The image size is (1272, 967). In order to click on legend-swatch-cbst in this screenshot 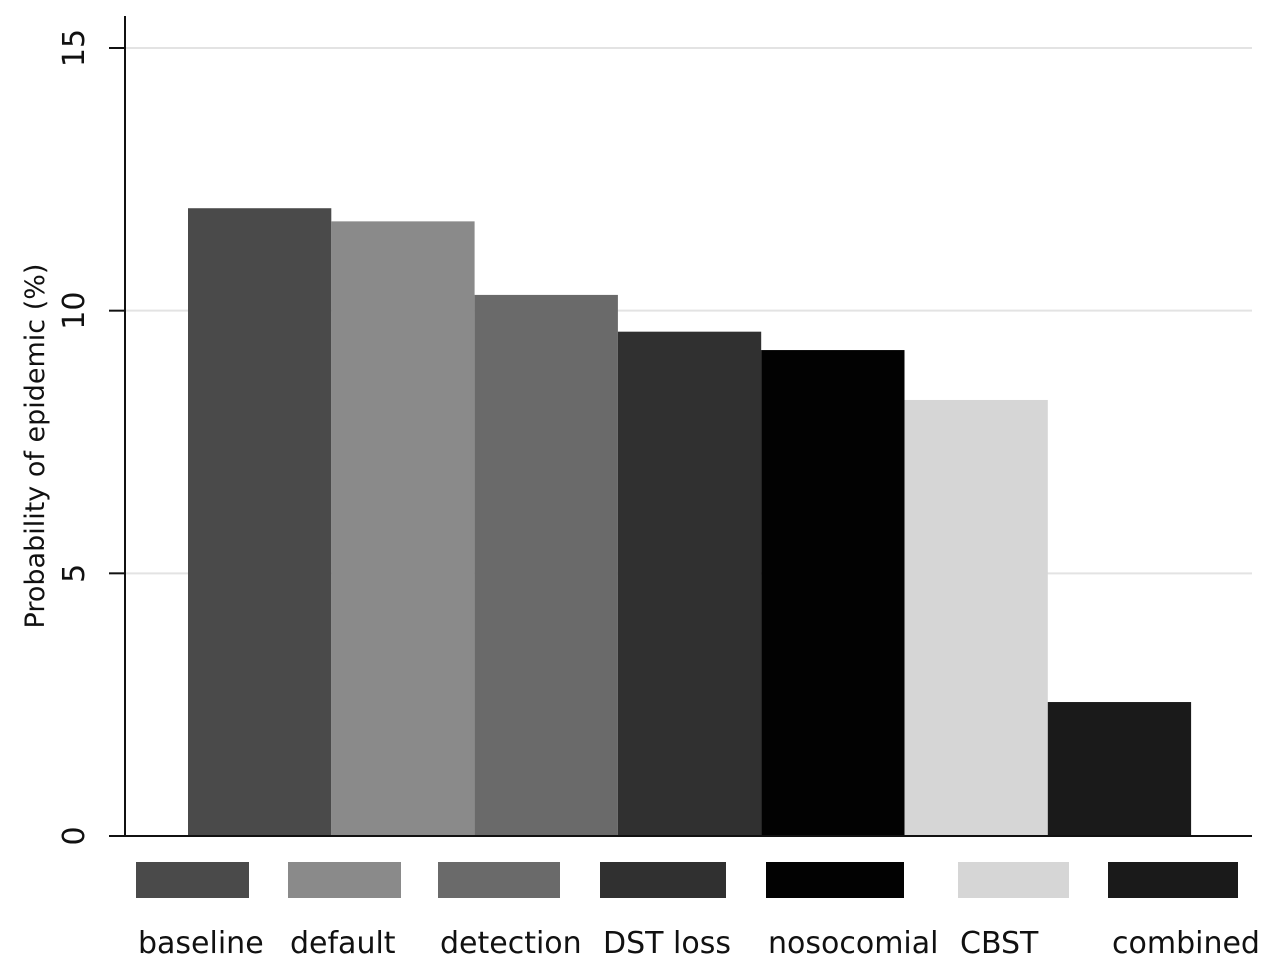, I will do `click(1013, 880)`.